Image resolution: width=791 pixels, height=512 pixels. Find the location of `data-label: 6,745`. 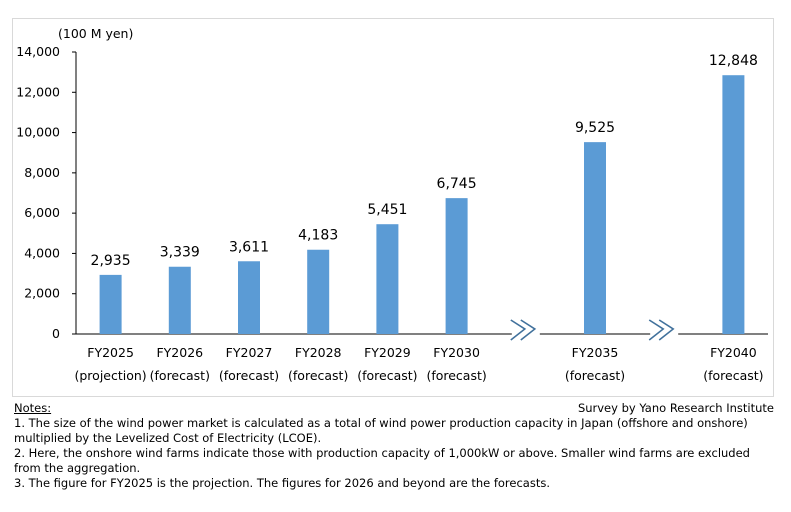

data-label: 6,745 is located at coordinates (457, 184).